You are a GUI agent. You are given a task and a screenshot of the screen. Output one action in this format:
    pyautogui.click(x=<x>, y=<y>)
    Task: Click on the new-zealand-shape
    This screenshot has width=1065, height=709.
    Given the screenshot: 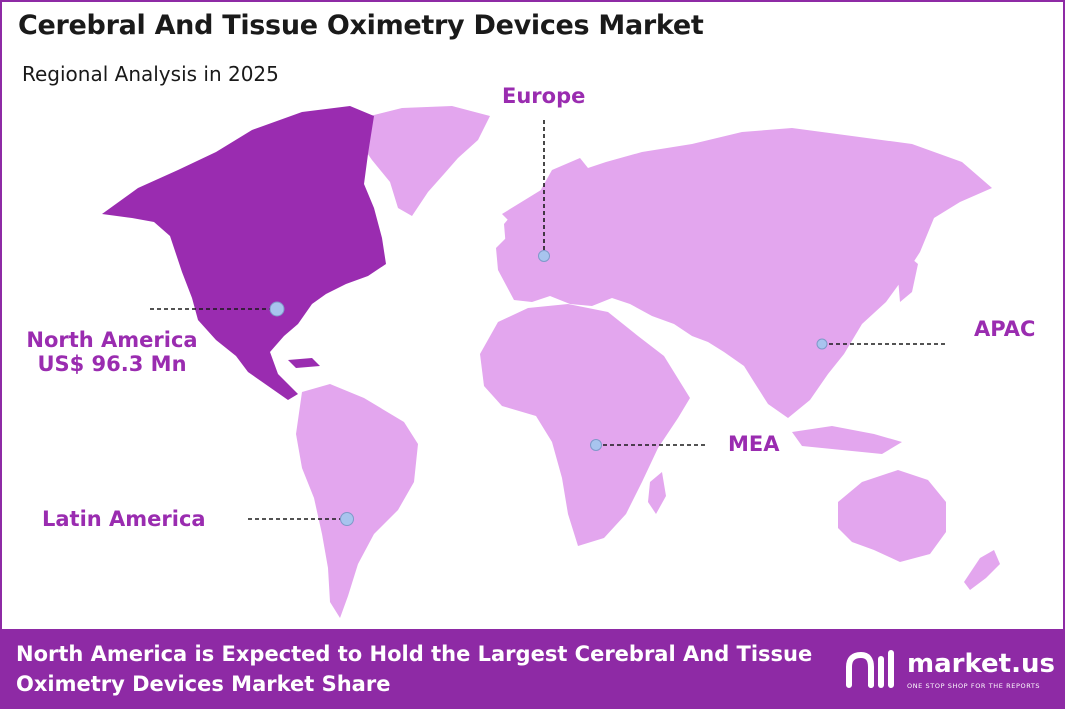 What is the action you would take?
    pyautogui.click(x=982, y=570)
    